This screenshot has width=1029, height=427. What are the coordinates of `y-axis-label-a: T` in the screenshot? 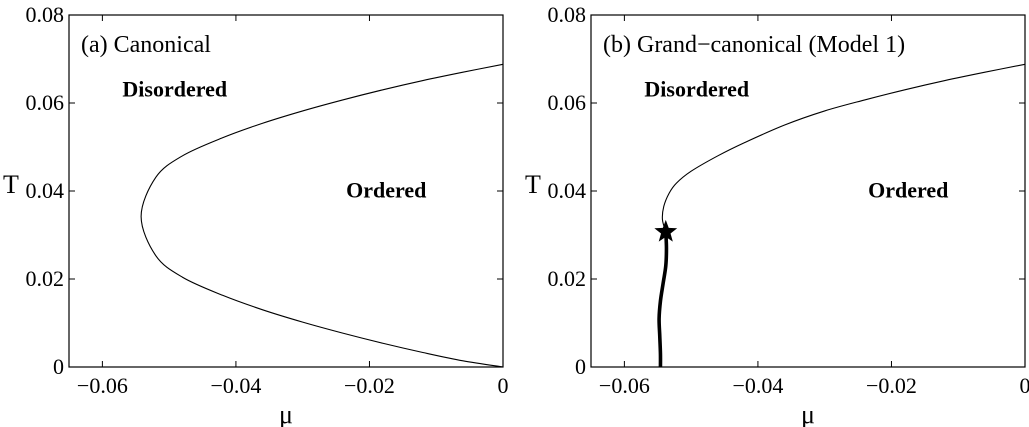 It's located at (11, 184).